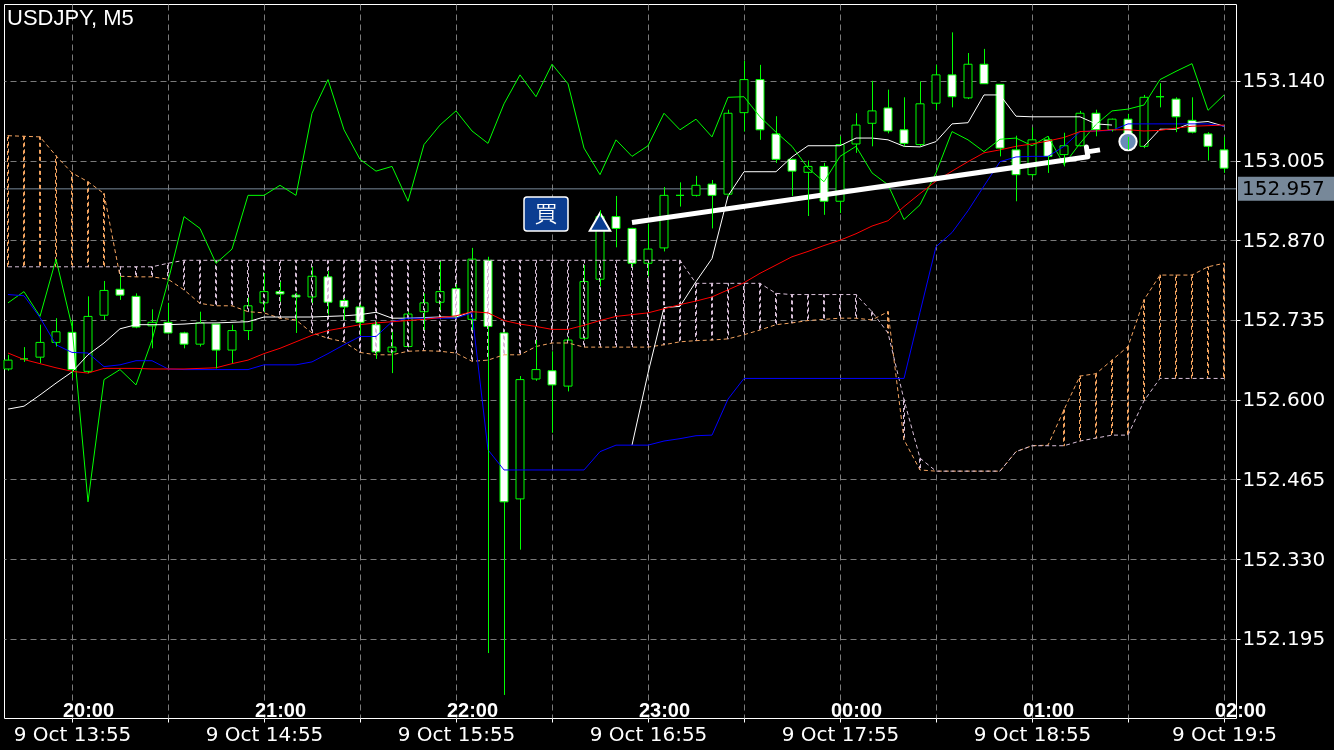  I want to click on x2-tick-label: 21:00, so click(280, 709).